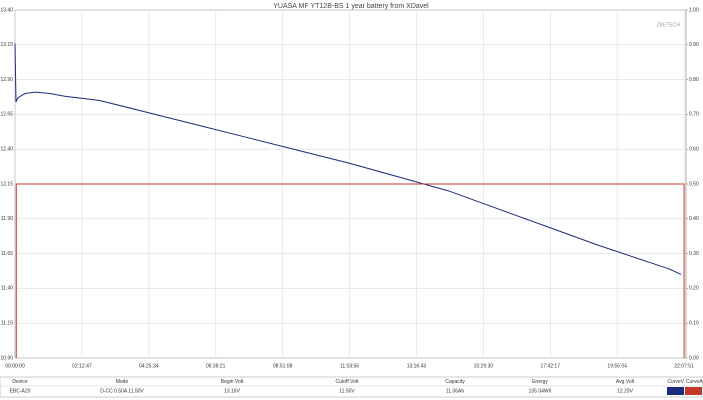 The width and height of the screenshot is (703, 400). Describe the element at coordinates (551, 366) in the screenshot. I see `x-tick-label: 17:42:17` at that location.